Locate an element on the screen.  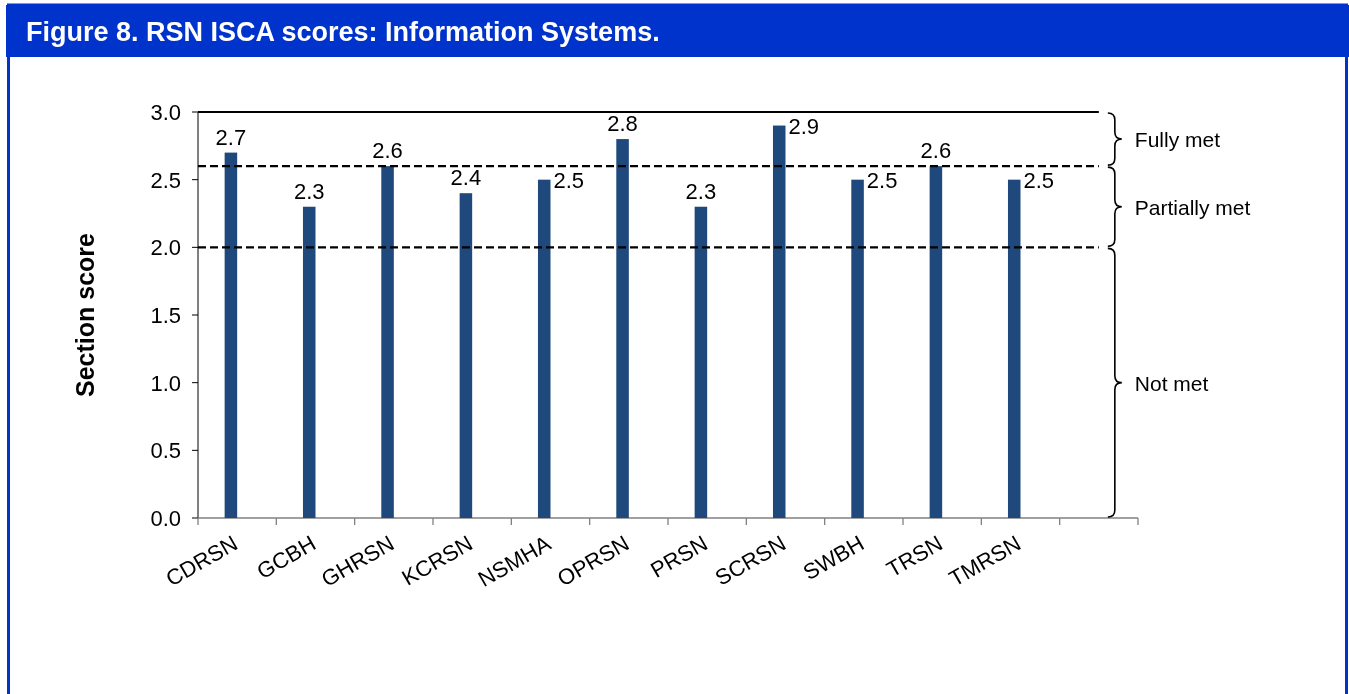
y-tick-label: 1.5 is located at coordinates (165, 315).